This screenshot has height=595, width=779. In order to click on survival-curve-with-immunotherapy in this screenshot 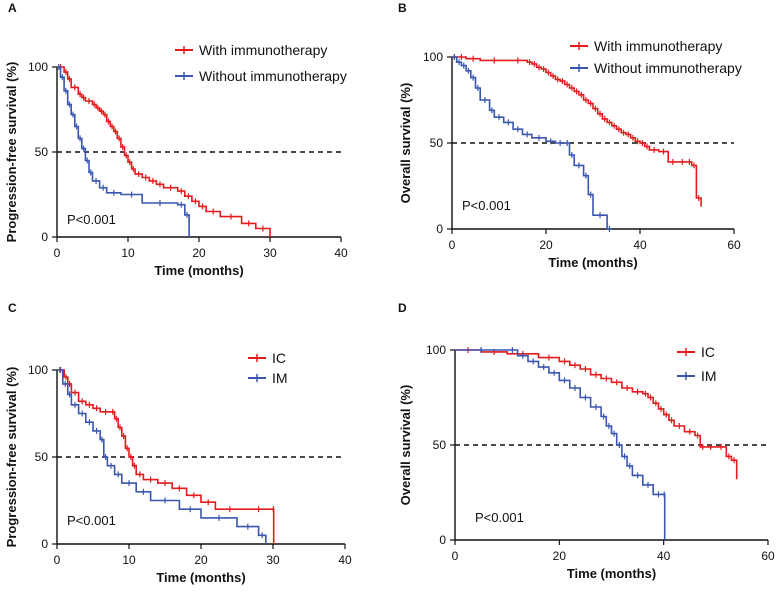, I will do `click(577, 131)`.